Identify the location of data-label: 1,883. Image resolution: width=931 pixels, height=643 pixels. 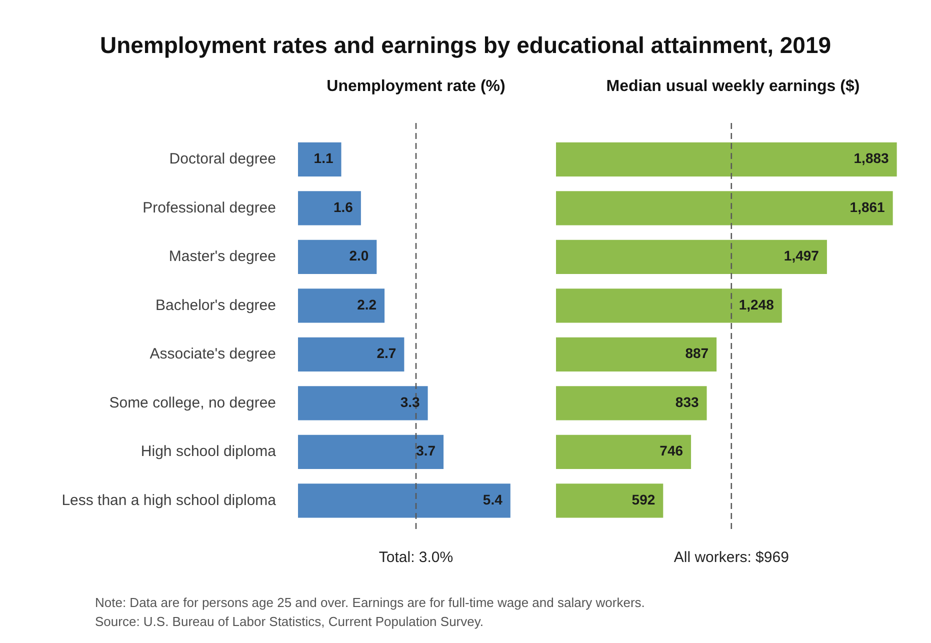
(872, 158).